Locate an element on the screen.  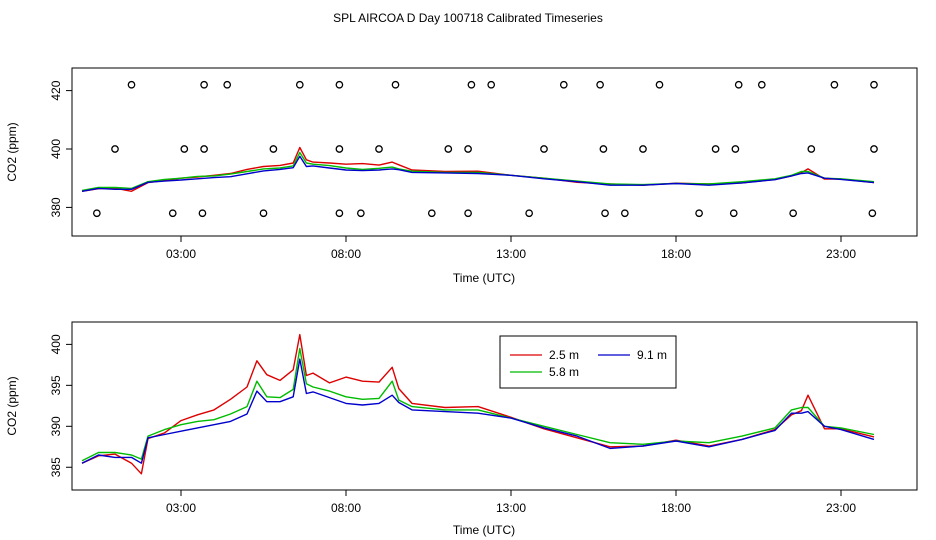
x-axis-bottom: 03:00 08:00 13:00 18:00 23:00 is located at coordinates (511, 502).